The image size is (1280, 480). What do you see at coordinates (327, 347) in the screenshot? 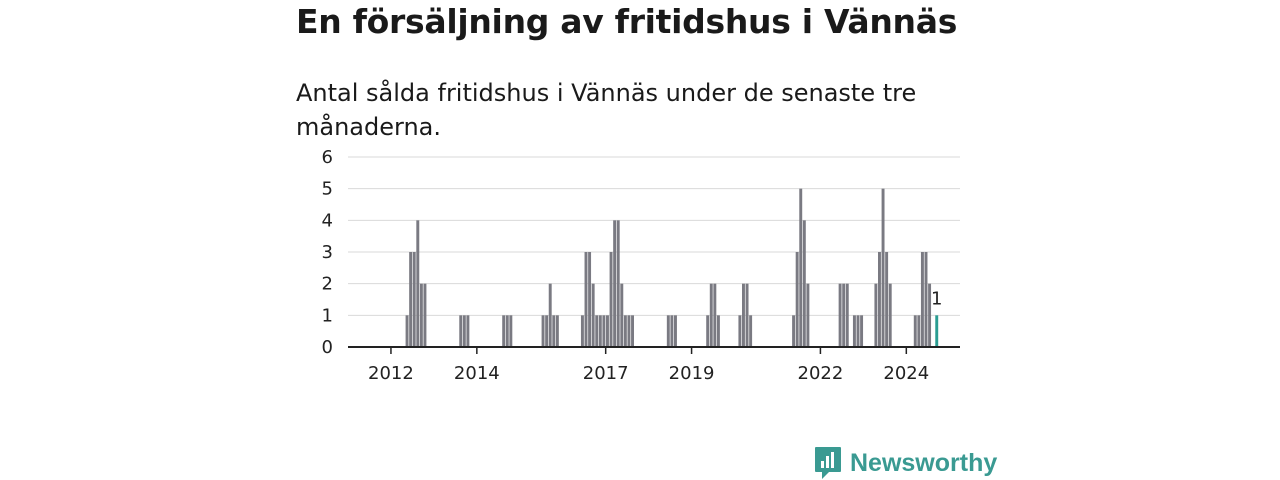
I see `y-tick-label: 0` at bounding box center [327, 347].